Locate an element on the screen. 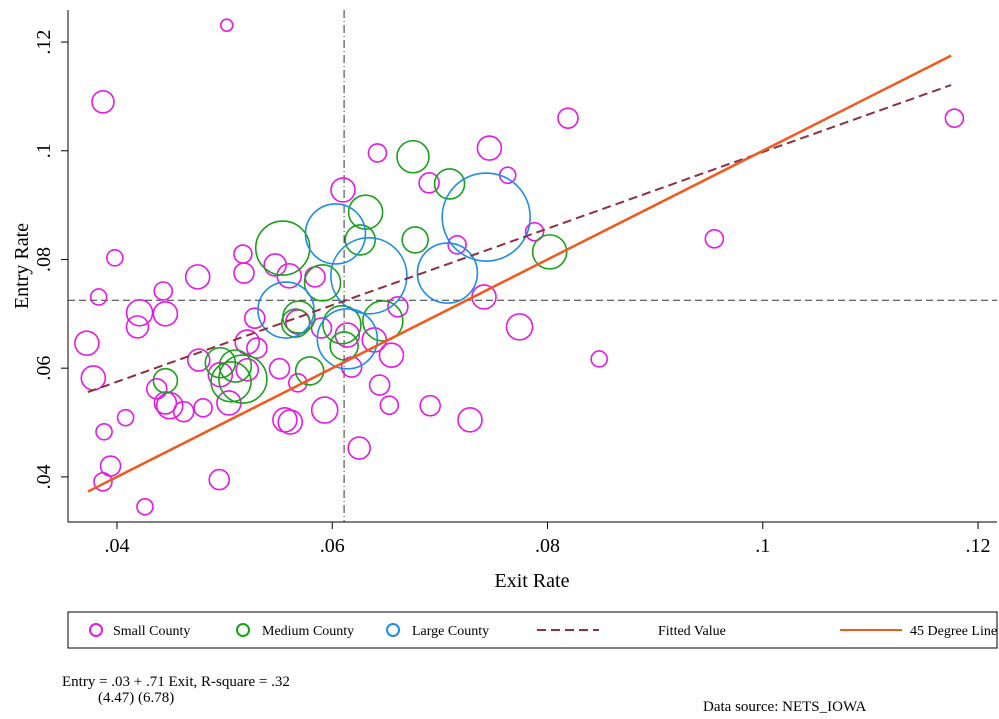 The height and width of the screenshot is (719, 999). legend-box is located at coordinates (532, 630).